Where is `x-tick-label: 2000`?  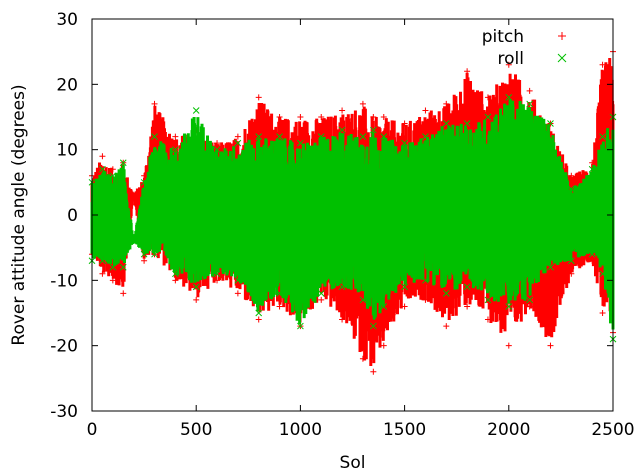 x-tick-label: 2000 is located at coordinates (508, 430).